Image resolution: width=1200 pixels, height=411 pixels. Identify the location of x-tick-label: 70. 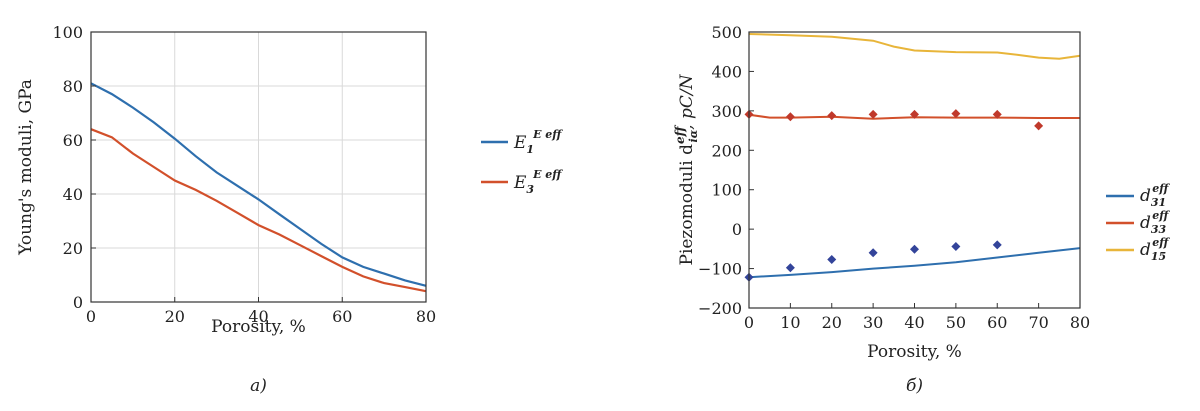
(1038, 322).